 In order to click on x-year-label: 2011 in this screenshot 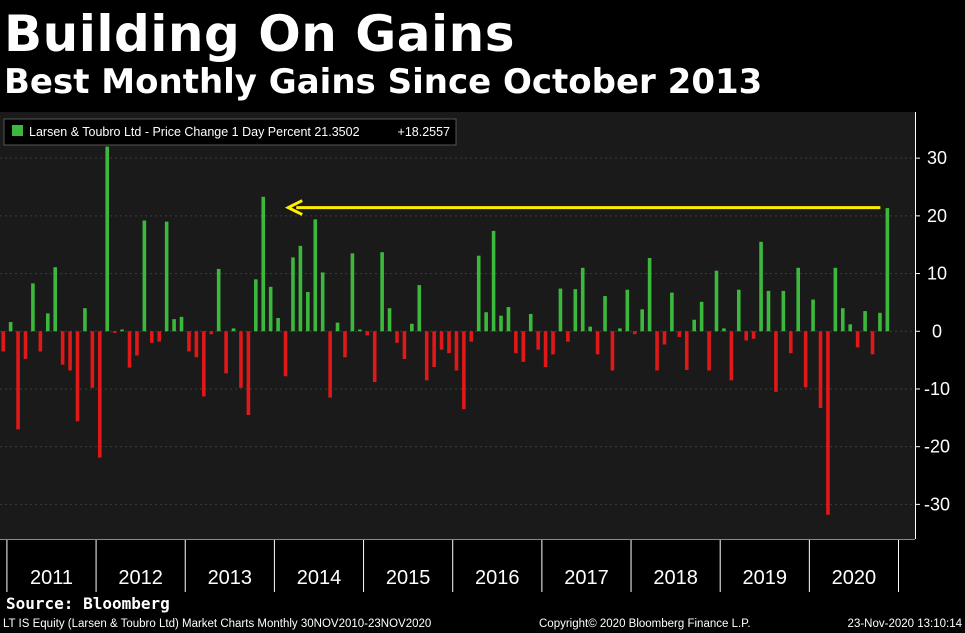, I will do `click(51, 578)`.